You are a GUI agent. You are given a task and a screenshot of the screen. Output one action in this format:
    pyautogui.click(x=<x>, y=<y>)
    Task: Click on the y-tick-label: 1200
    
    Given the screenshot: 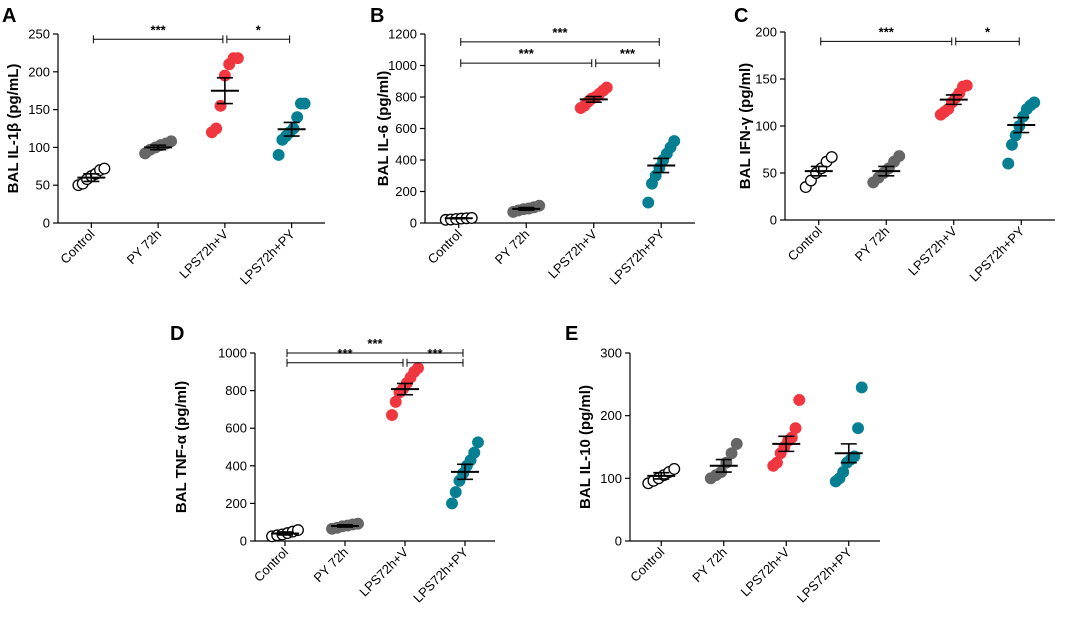 What is the action you would take?
    pyautogui.click(x=402, y=34)
    